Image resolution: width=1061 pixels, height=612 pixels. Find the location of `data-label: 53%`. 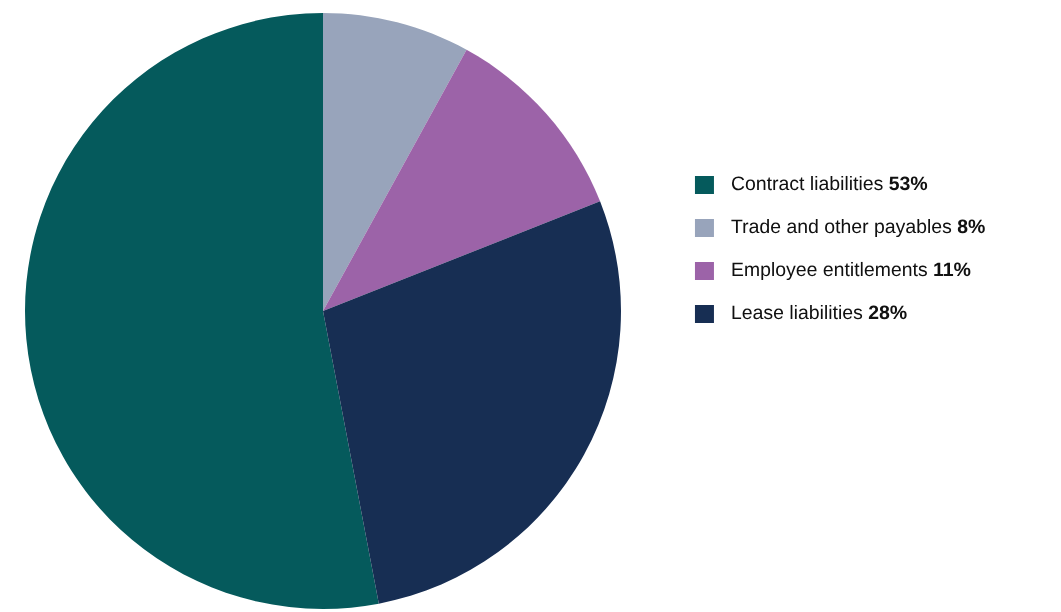

data-label: 53% is located at coordinates (908, 183).